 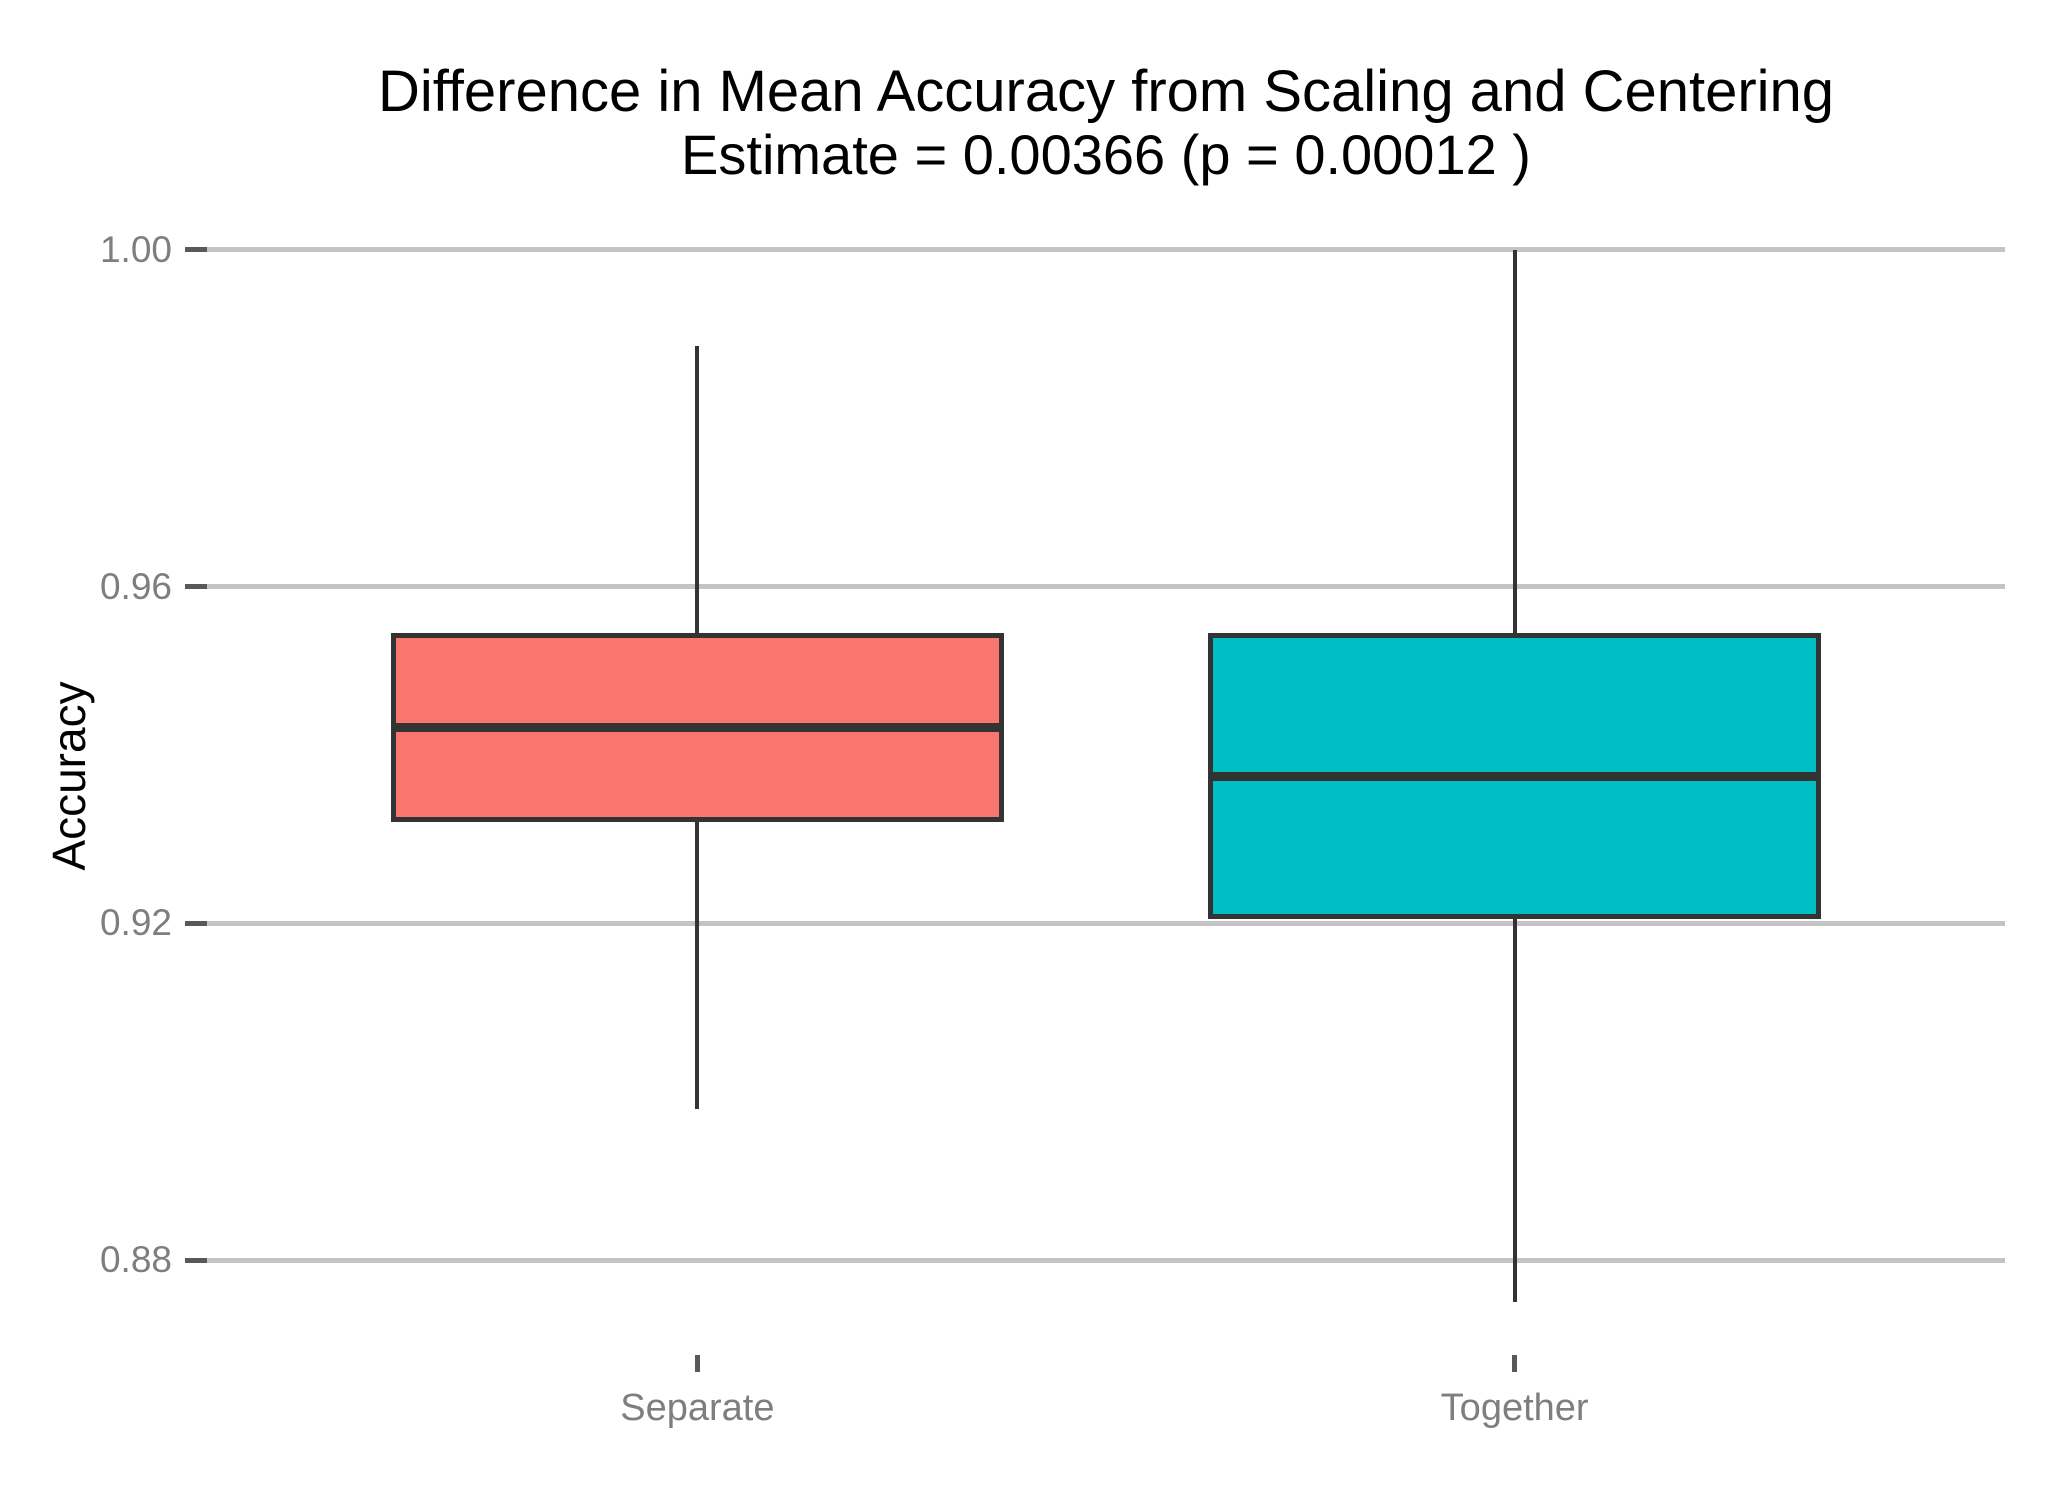 I want to click on y-tick-label: 0.88, so click(x=135, y=1260).